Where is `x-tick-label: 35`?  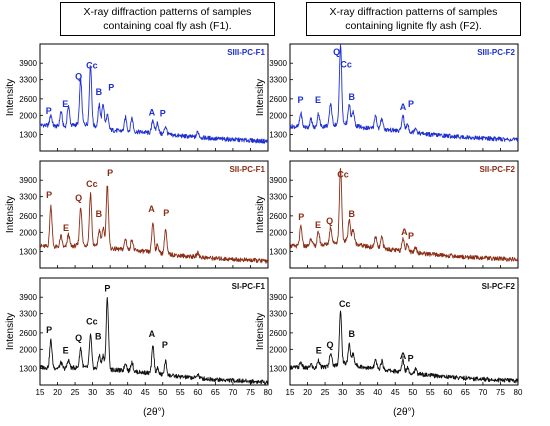
x-tick-label: 35 is located at coordinates (360, 392).